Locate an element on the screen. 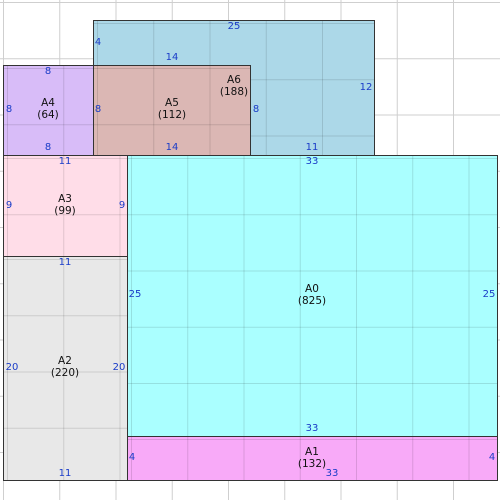  rect-a6-label: A6 (188) is located at coordinates (234, 86).